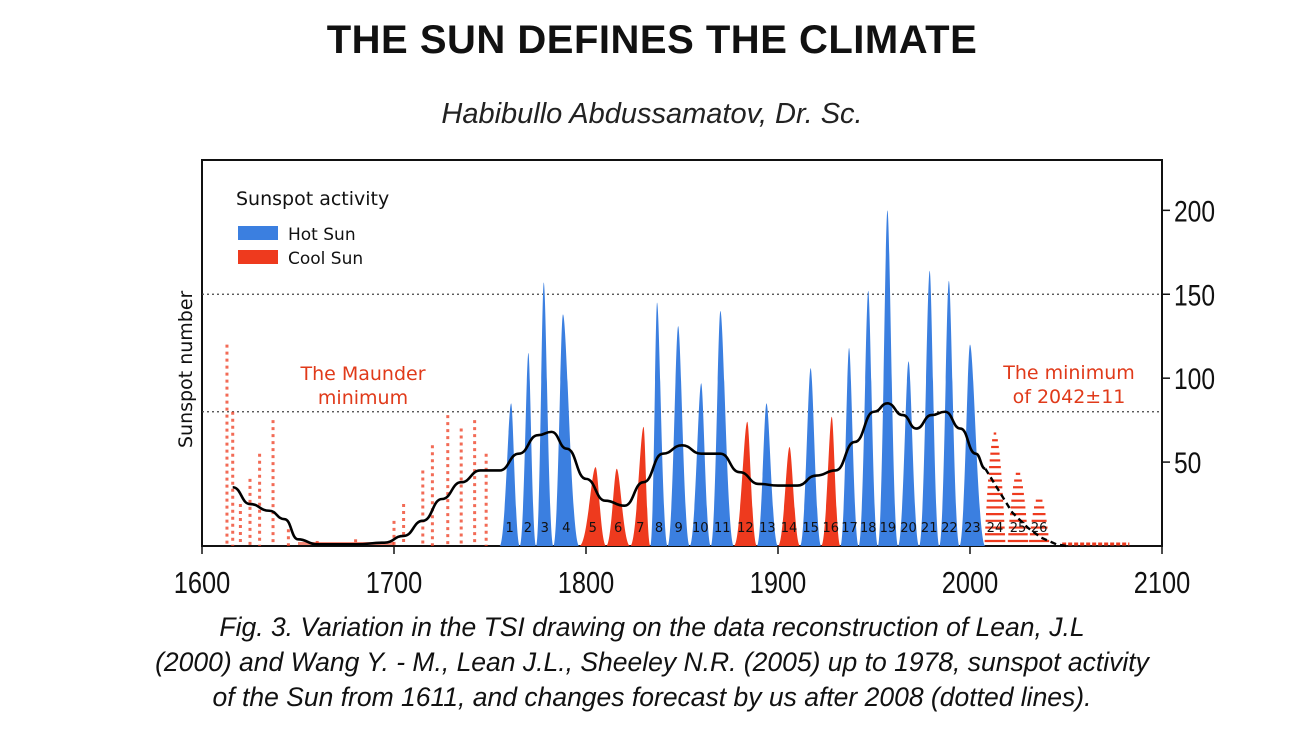  Describe the element at coordinates (659, 528) in the screenshot. I see `cycle-number: 8` at that location.